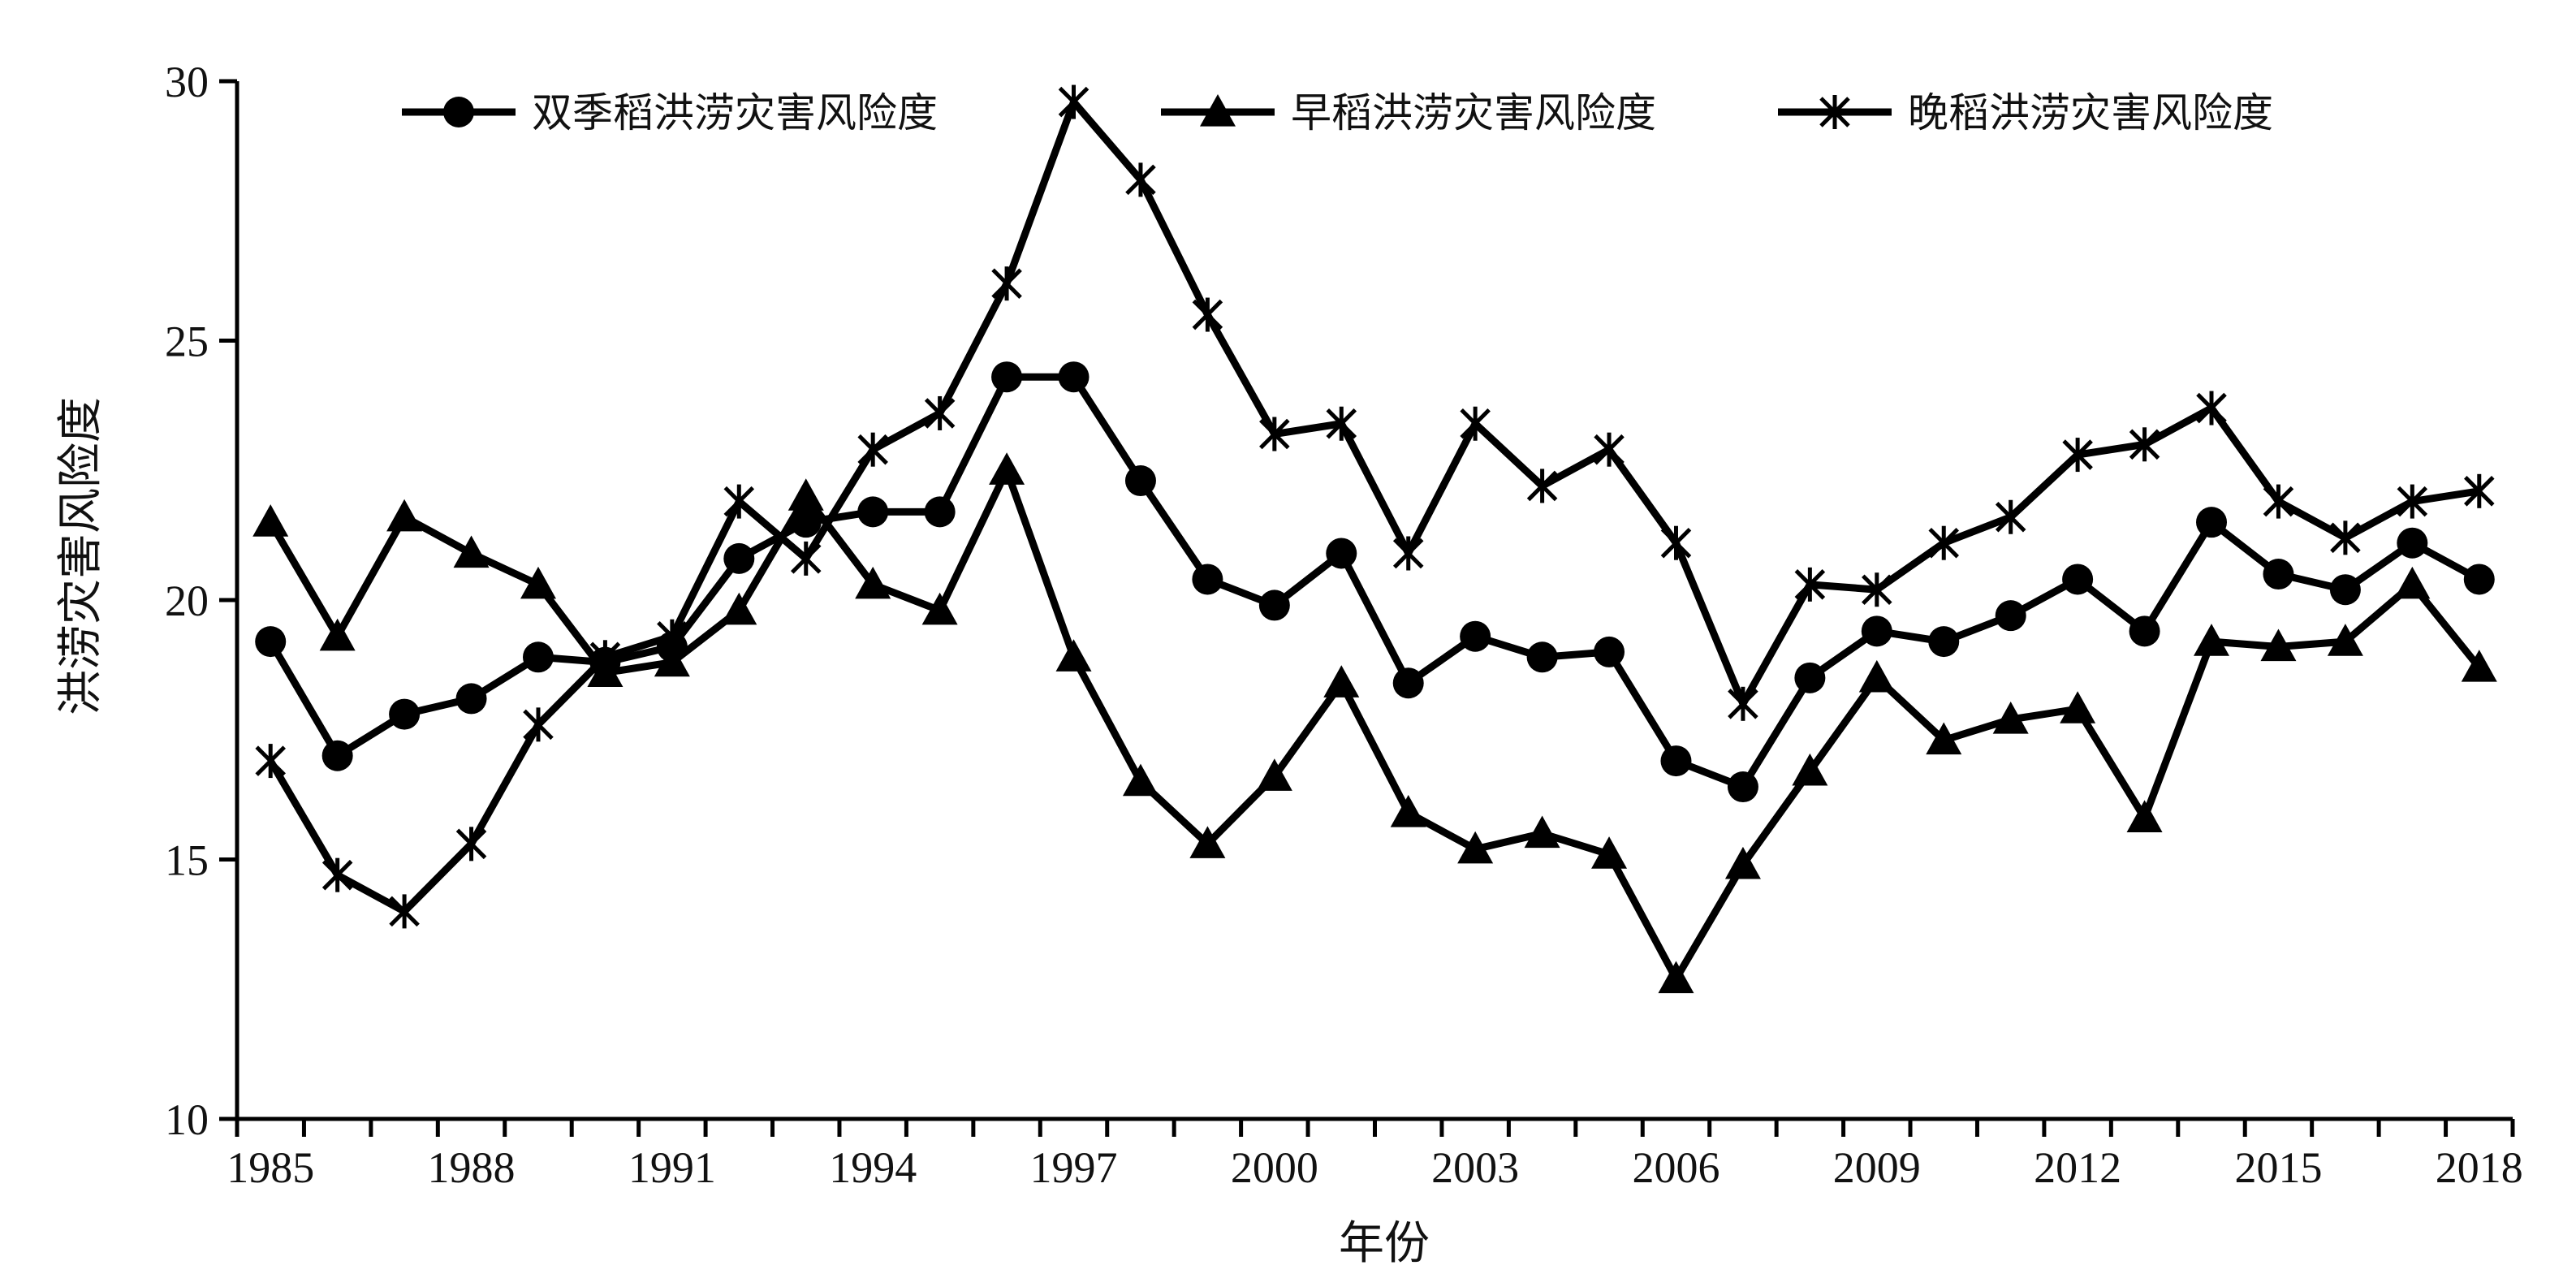  What do you see at coordinates (2077, 1167) in the screenshot?
I see `x-tick-label: 2012` at bounding box center [2077, 1167].